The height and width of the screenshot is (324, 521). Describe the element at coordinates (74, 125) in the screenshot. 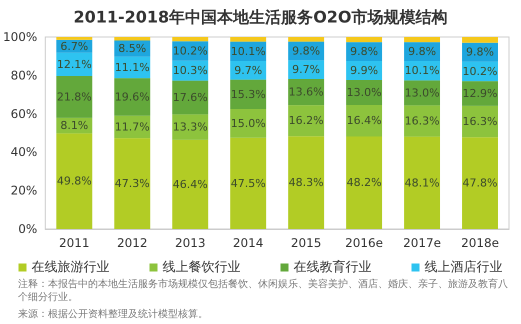

I see `data-label: 8.1%` at that location.